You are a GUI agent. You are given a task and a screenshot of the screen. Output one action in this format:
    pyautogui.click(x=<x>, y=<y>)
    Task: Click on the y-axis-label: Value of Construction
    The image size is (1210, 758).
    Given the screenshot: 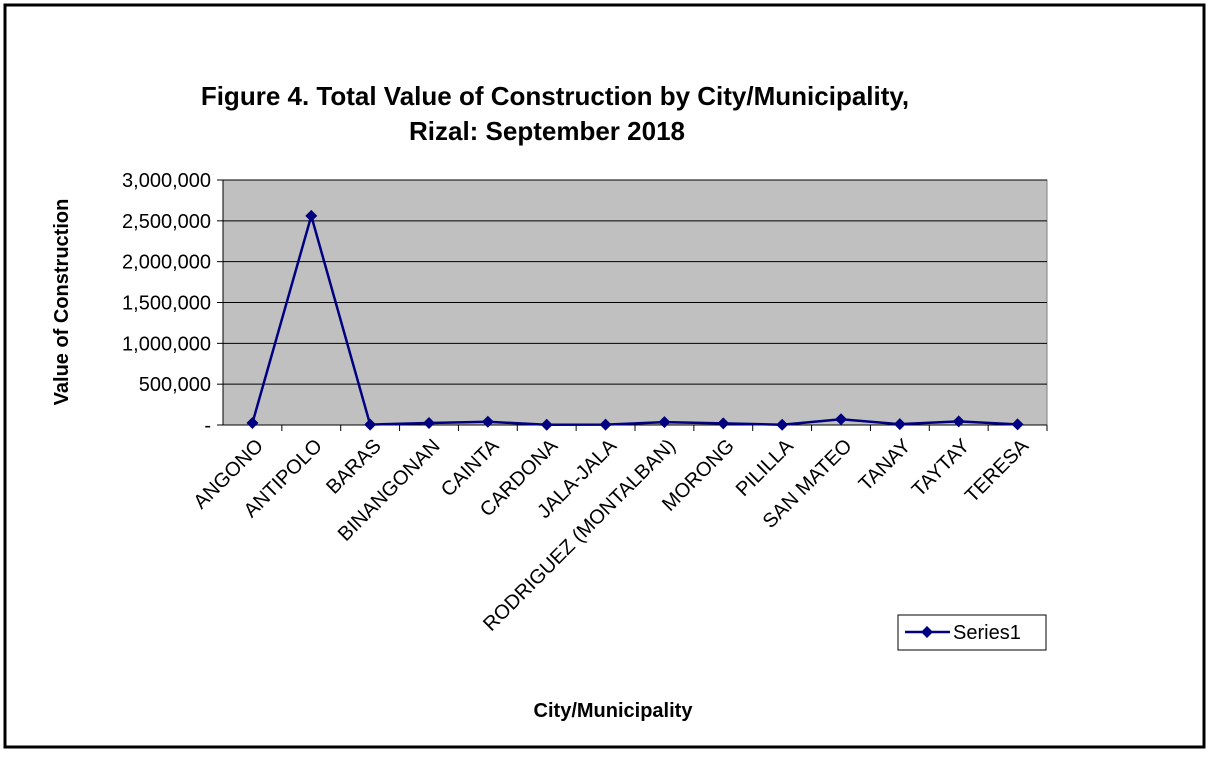 What is the action you would take?
    pyautogui.click(x=62, y=302)
    